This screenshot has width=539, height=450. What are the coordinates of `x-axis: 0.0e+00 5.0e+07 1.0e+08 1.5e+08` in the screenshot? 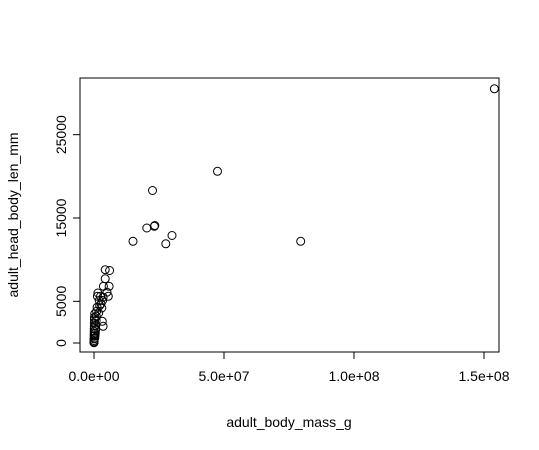 It's located at (289, 367).